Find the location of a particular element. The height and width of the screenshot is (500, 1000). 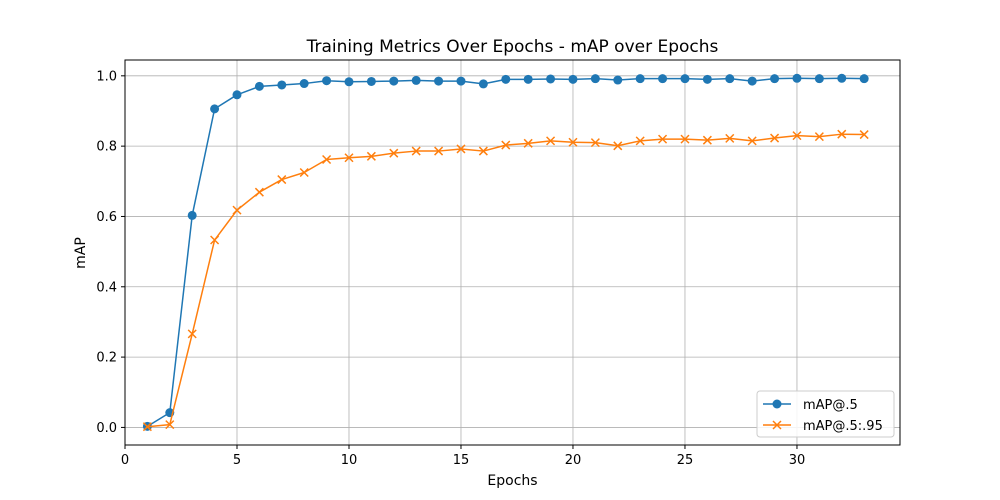

x-tick-label: 10 is located at coordinates (349, 460).